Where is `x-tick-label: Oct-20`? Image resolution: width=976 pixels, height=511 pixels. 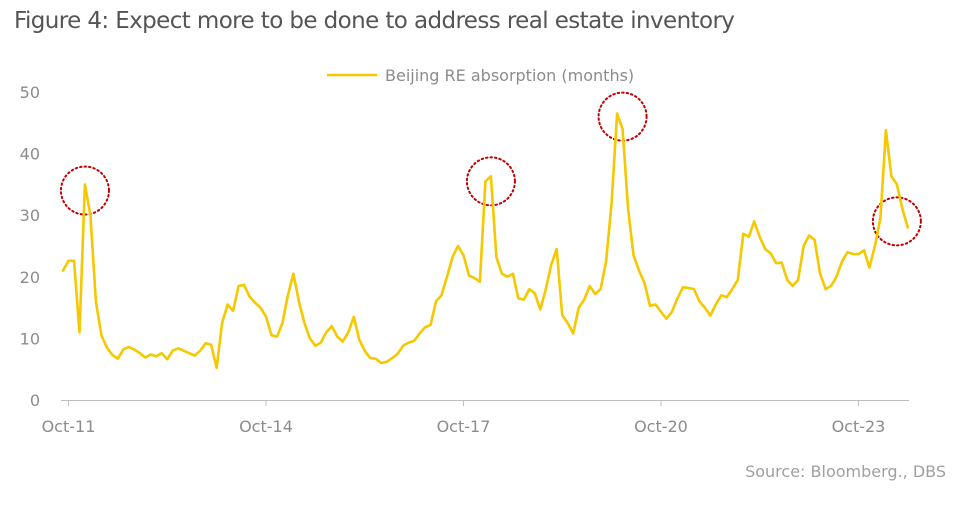 x-tick-label: Oct-20 is located at coordinates (661, 426).